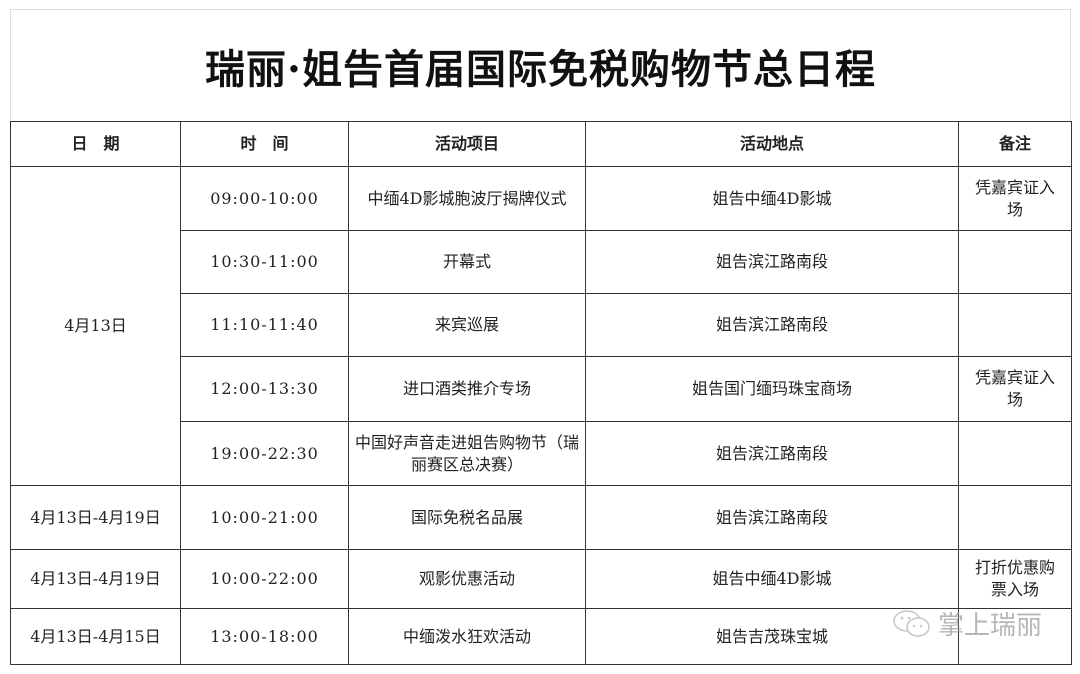  I want to click on header-time: 时 间, so click(264, 144).